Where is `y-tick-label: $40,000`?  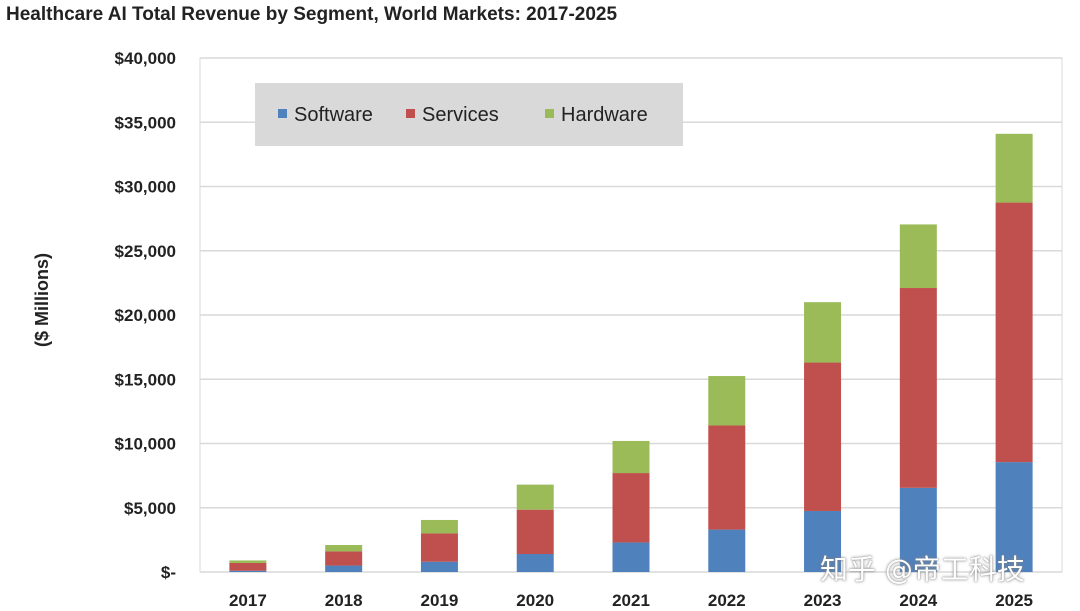 y-tick-label: $40,000 is located at coordinates (145, 58).